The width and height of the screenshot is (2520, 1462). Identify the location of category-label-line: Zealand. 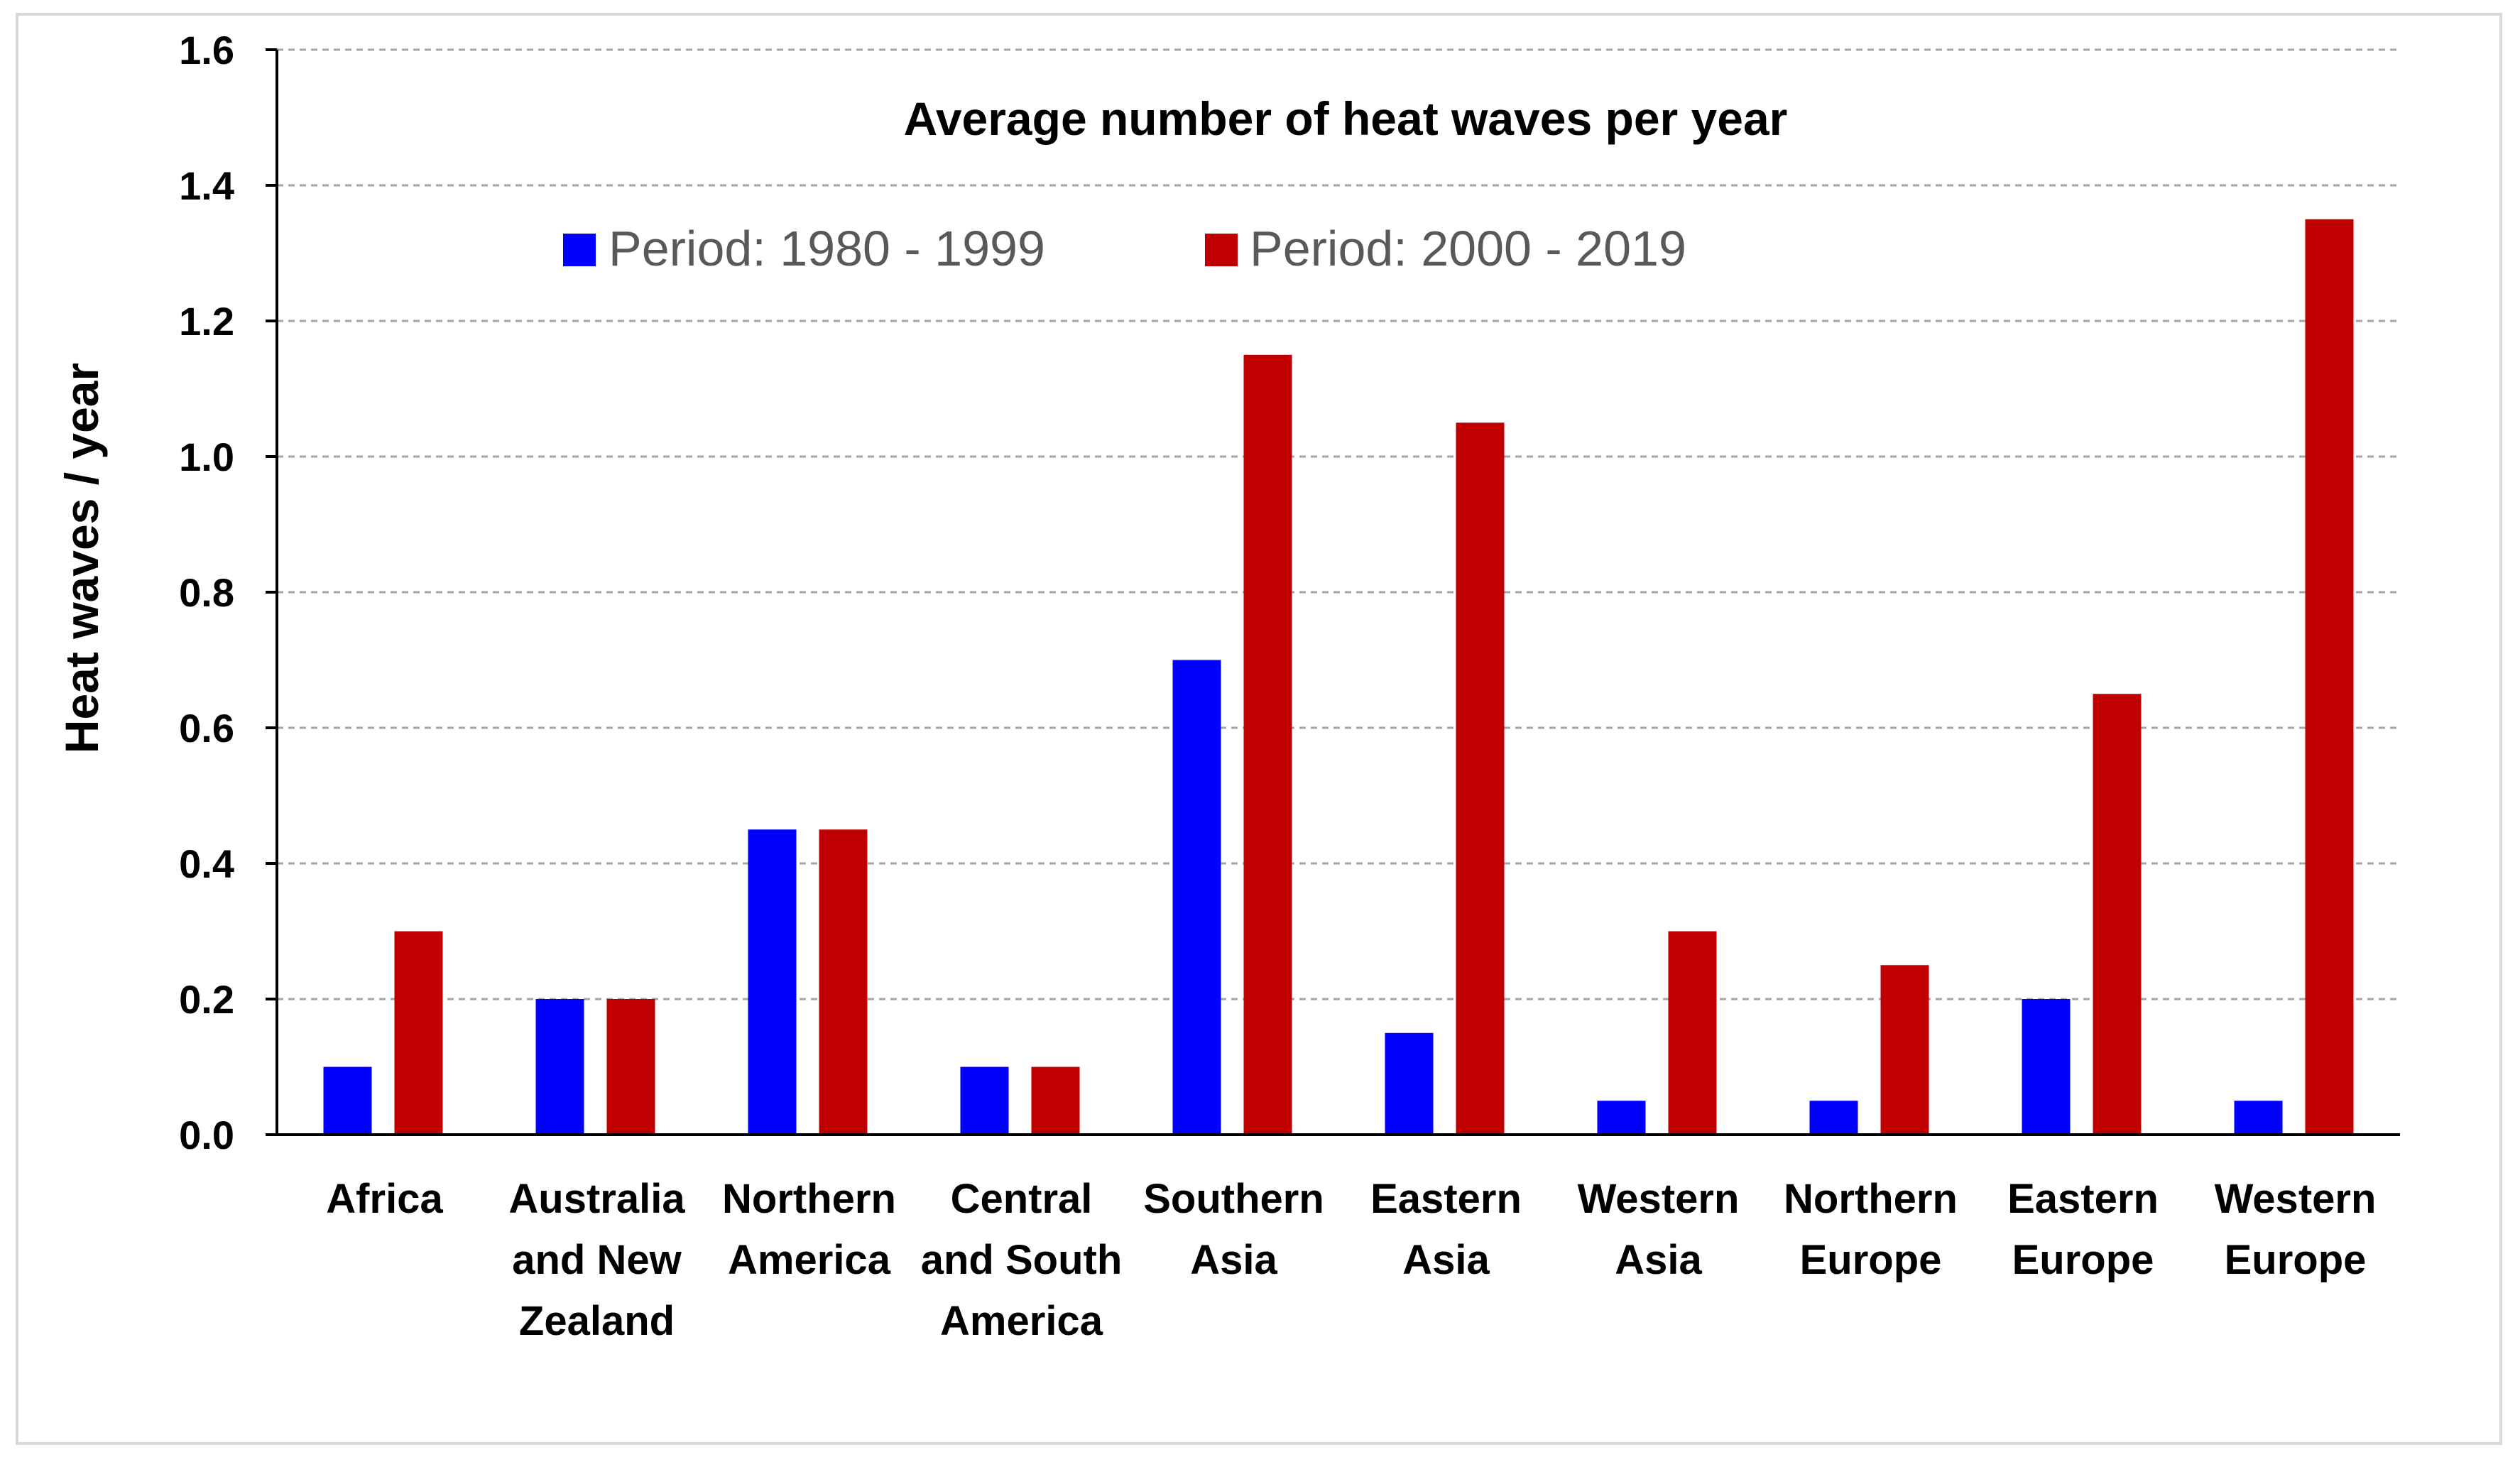
(597, 1321).